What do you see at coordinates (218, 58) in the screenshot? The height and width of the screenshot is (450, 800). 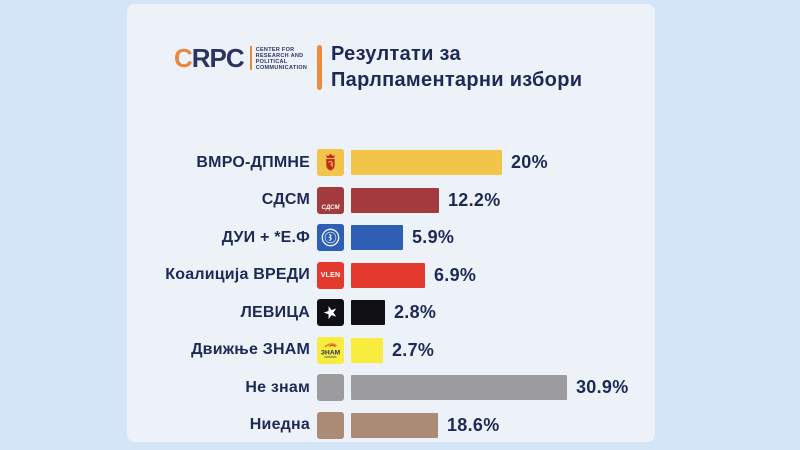 I see `logo-letters-rpc: RPC` at bounding box center [218, 58].